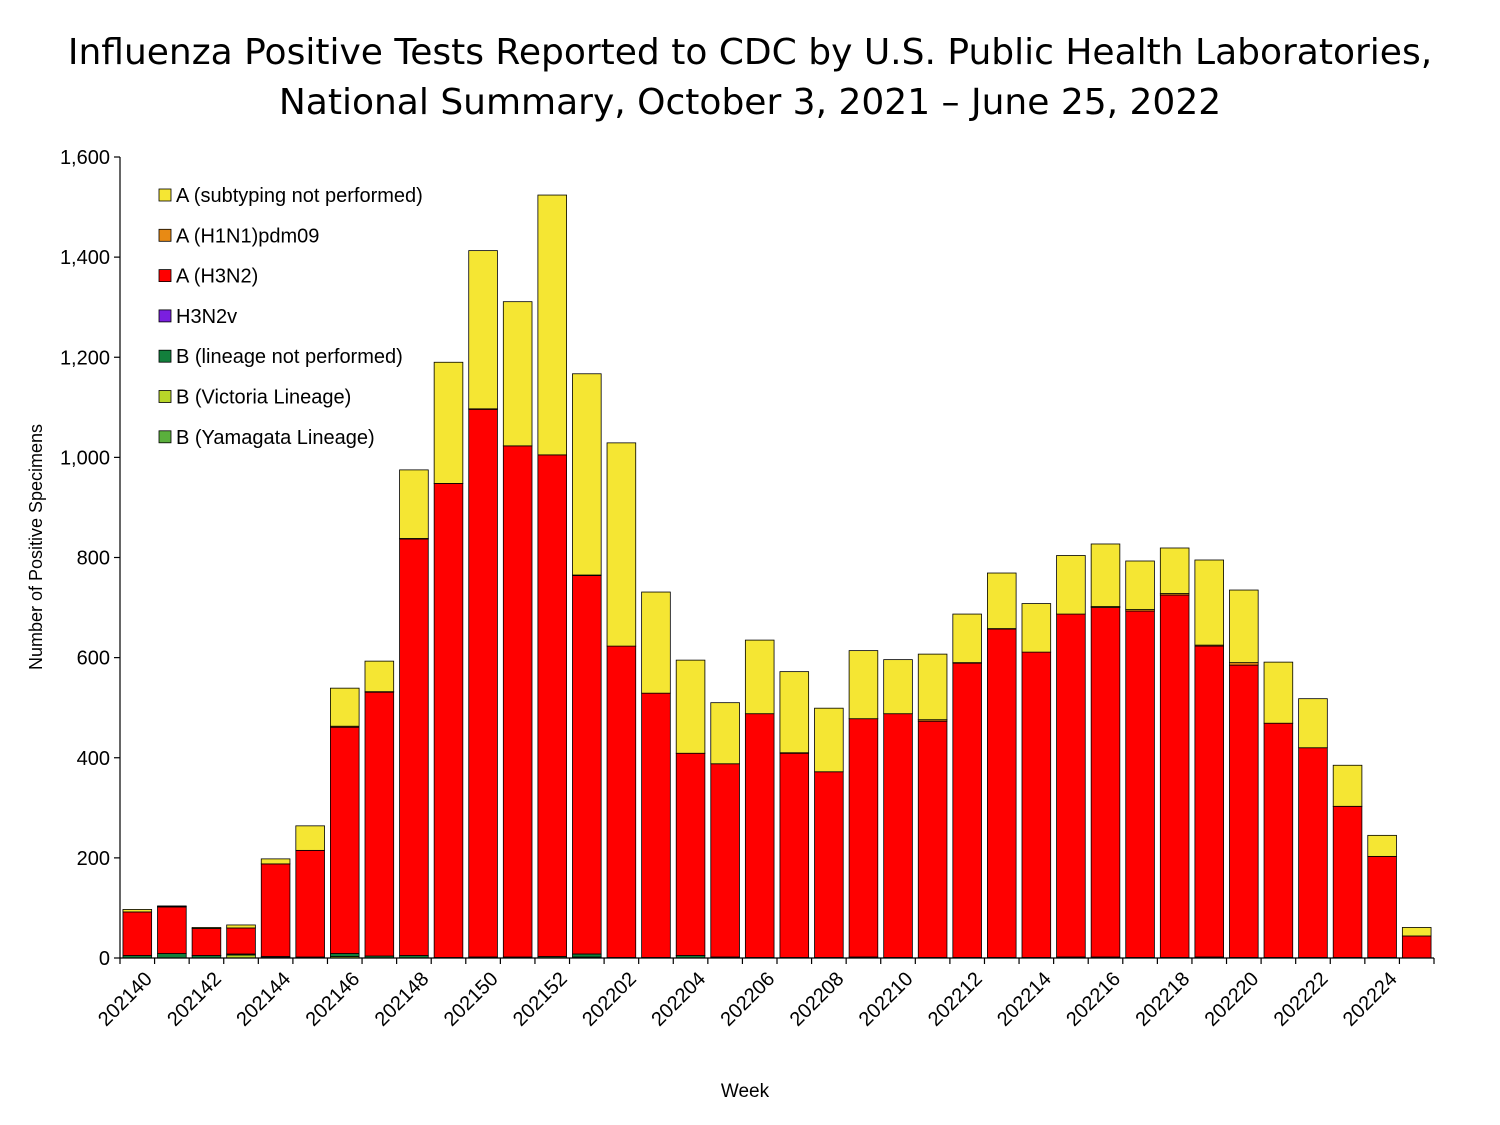  Describe the element at coordinates (863, 685) in the screenshot. I see `bar-segment-202209-s6` at that location.